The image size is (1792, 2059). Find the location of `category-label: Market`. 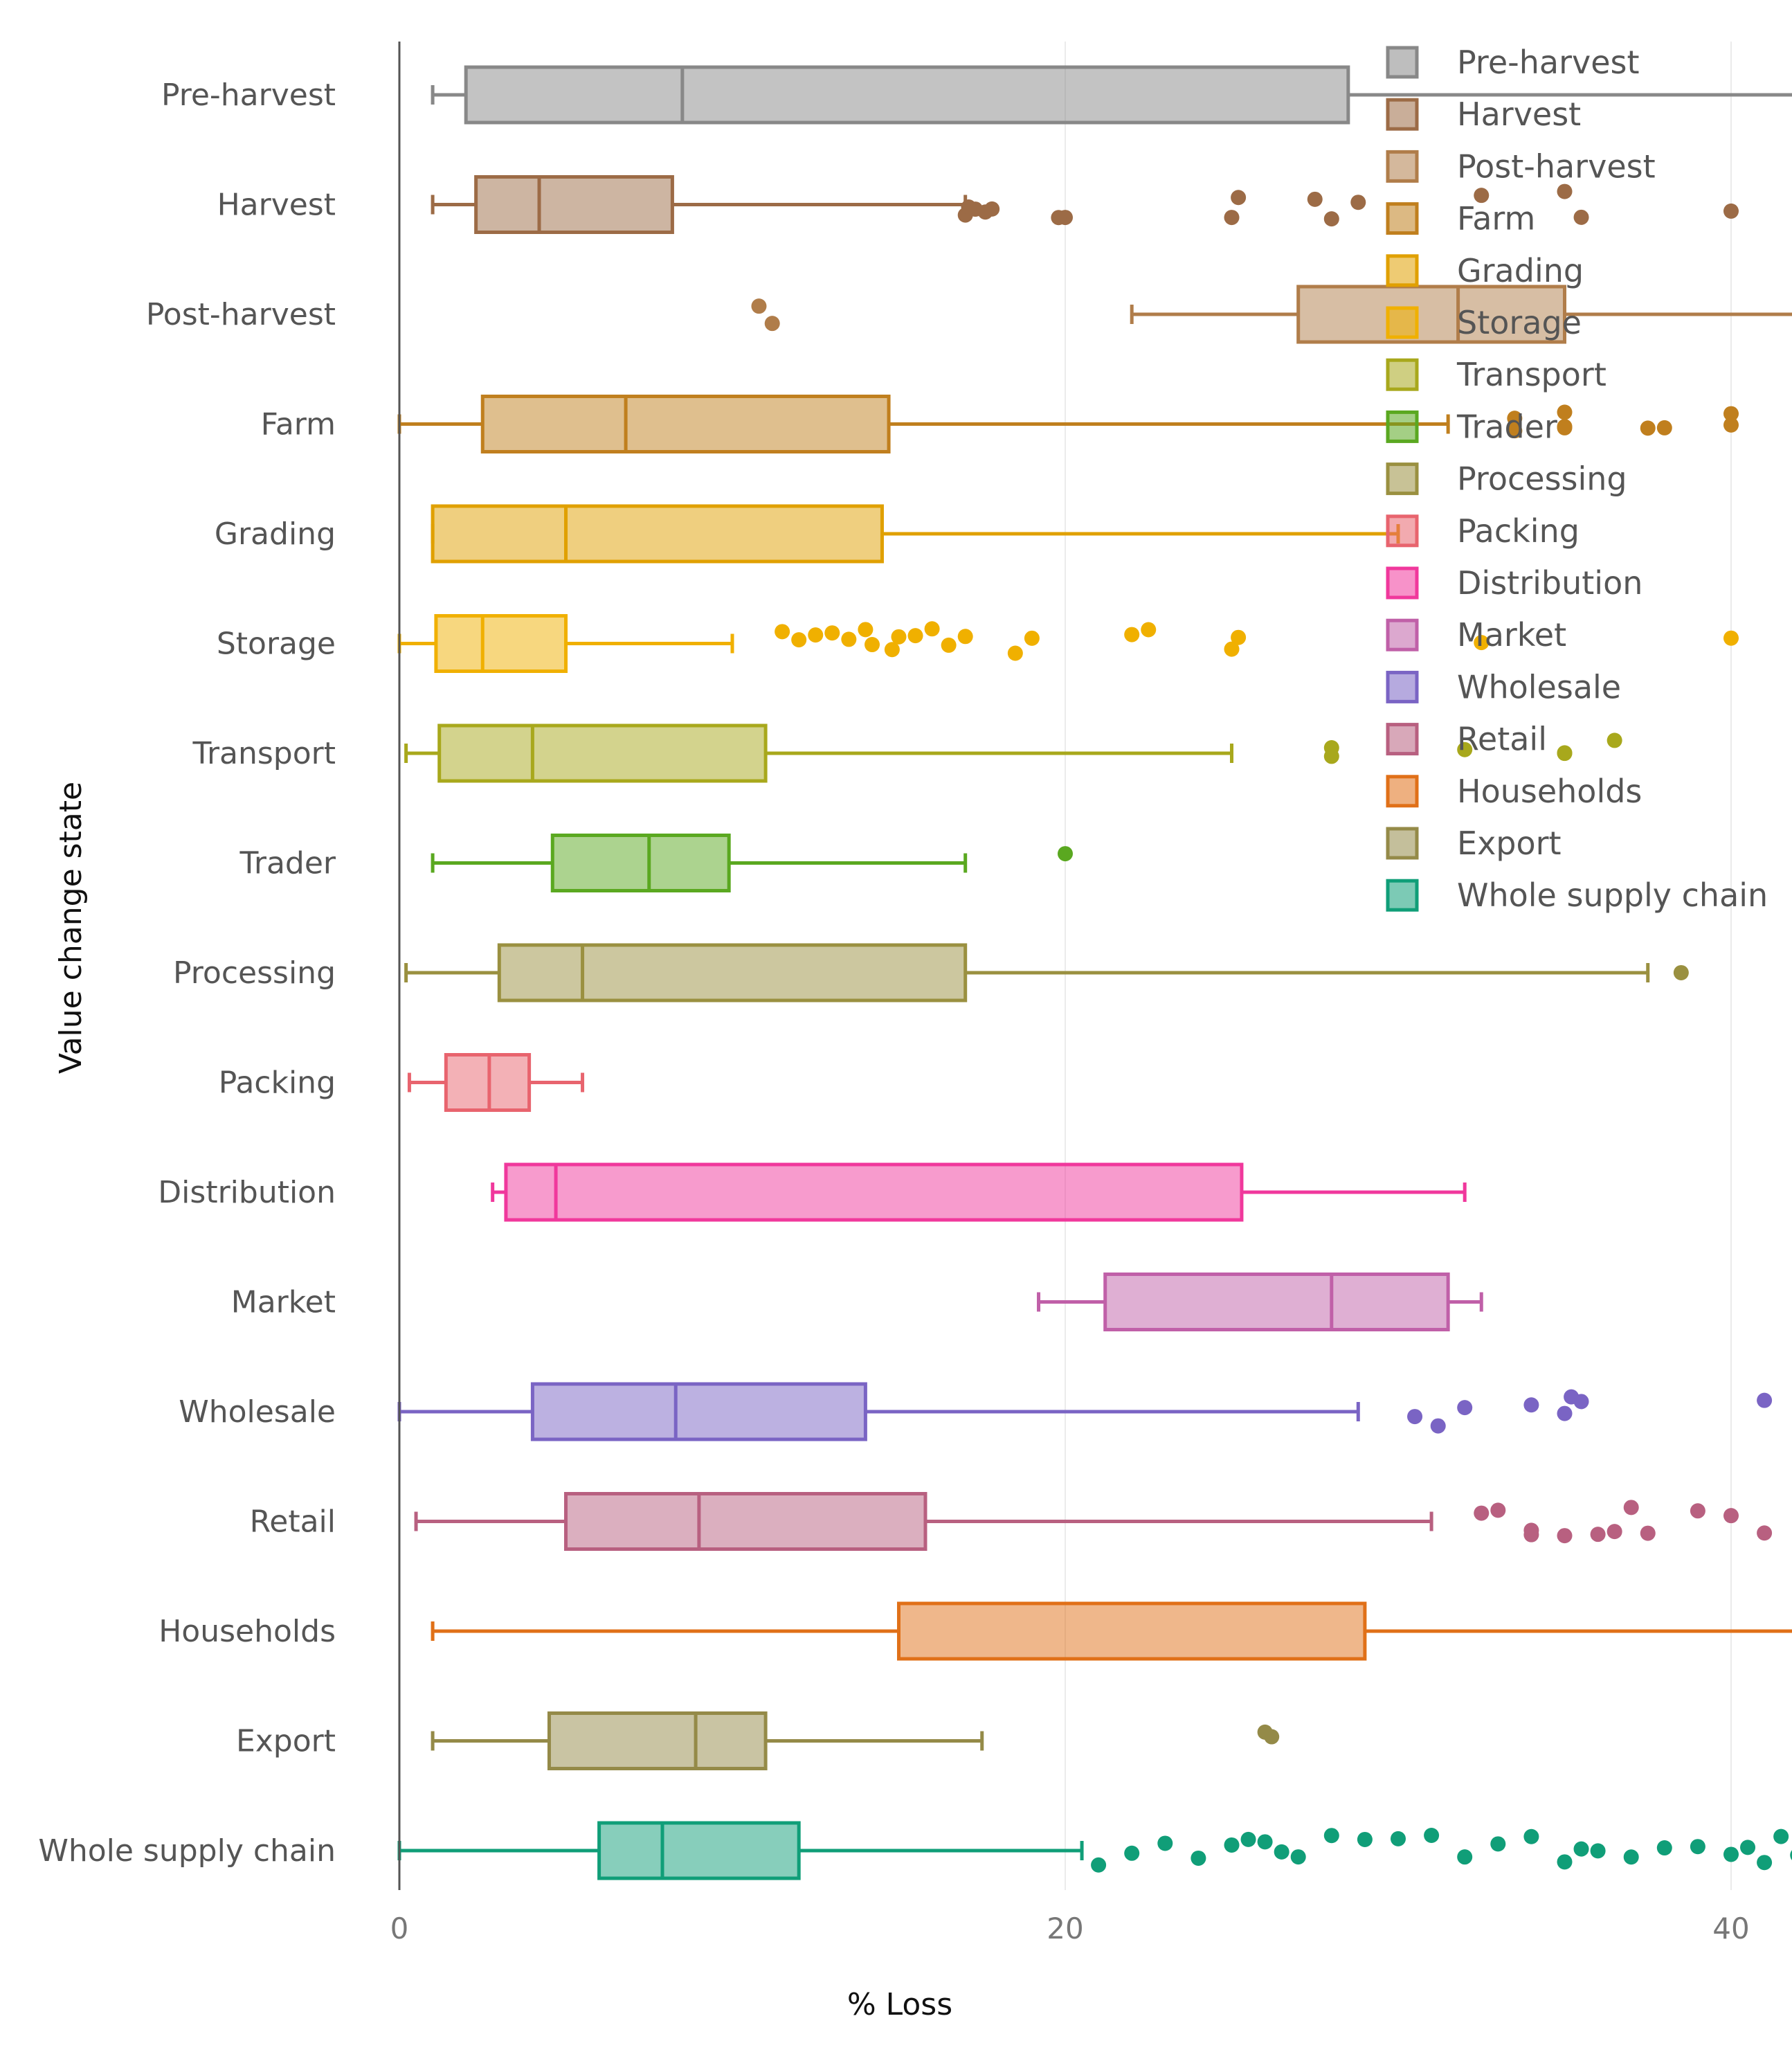

category-label: Market is located at coordinates (283, 1302).